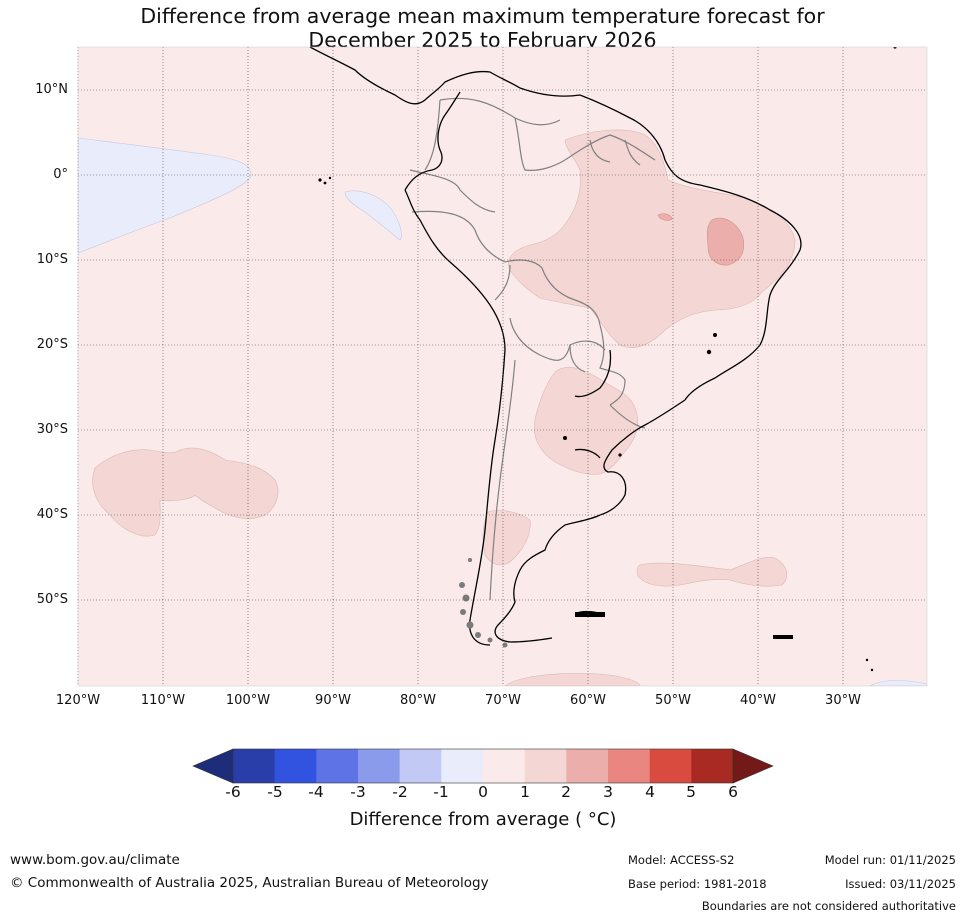 This screenshot has height=919, width=965. Describe the element at coordinates (52, 514) in the screenshot. I see `lat-label-40s: 40°S` at that location.